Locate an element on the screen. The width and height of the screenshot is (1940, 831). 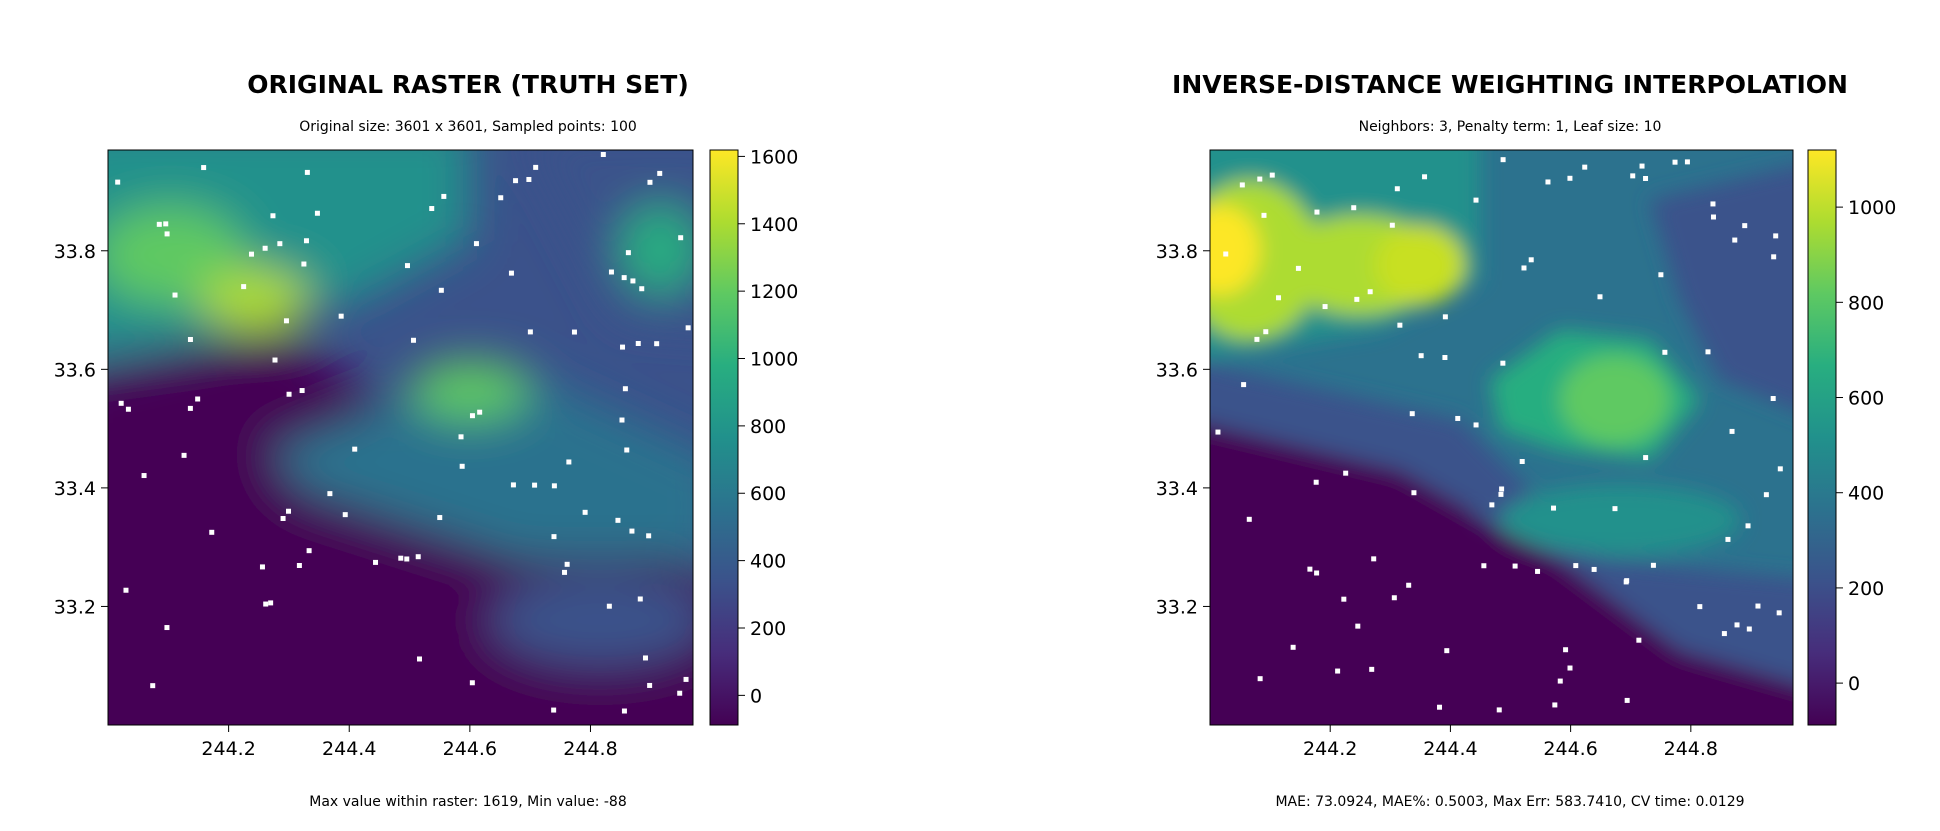
left-colorbar-tick-label: 400 is located at coordinates (768, 562).